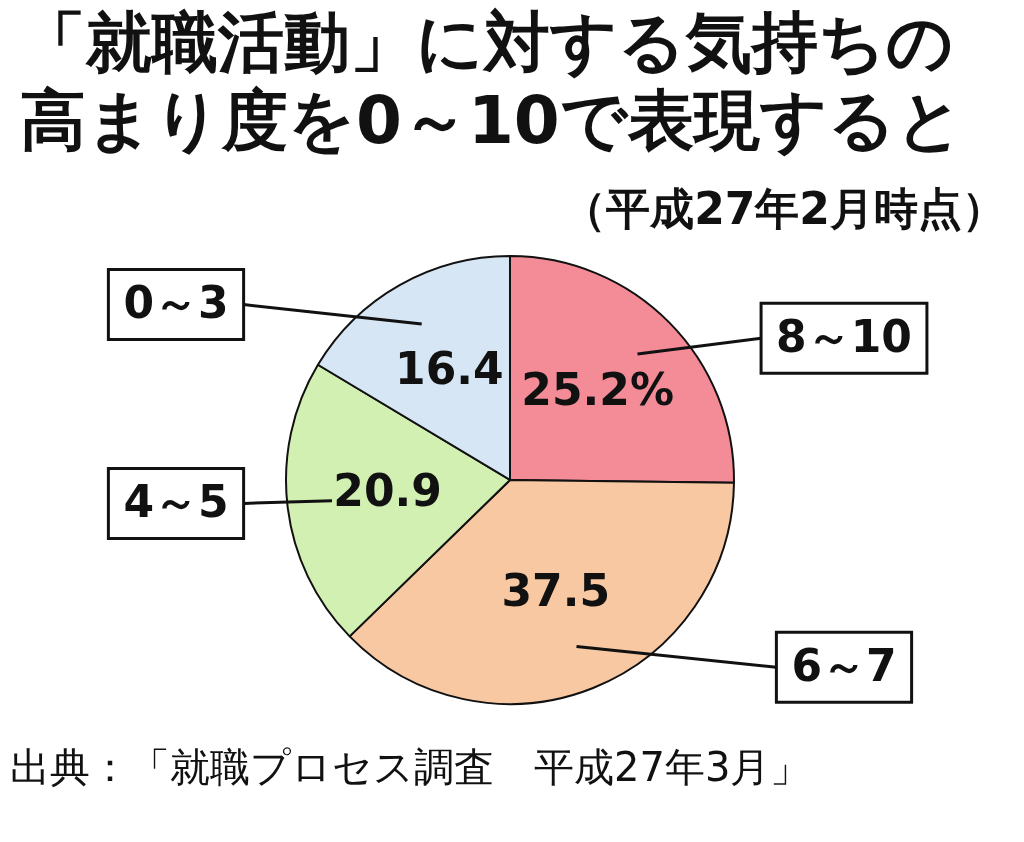 The height and width of the screenshot is (842, 1024). What do you see at coordinates (176, 303) in the screenshot?
I see `slice-label: 0～3` at bounding box center [176, 303].